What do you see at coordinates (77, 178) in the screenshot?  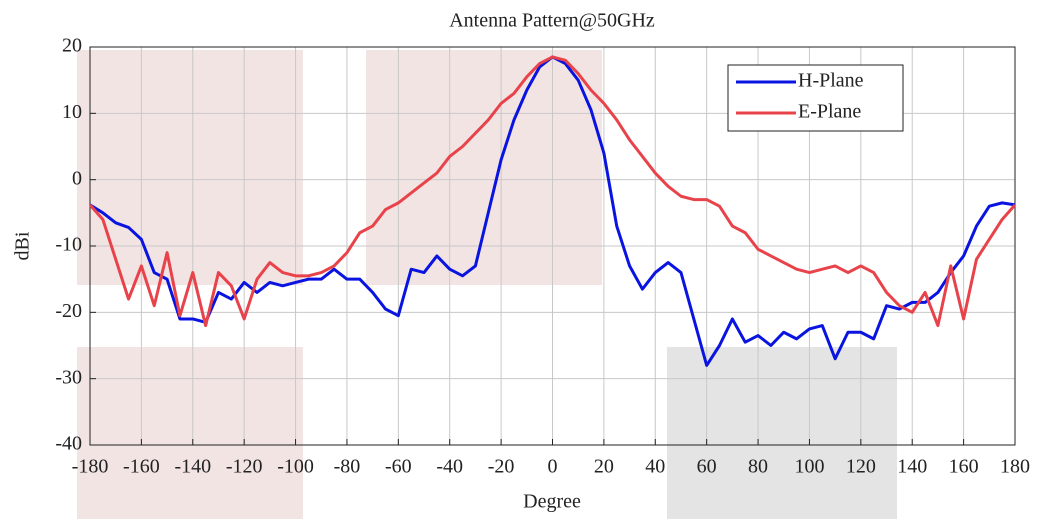 I see `y-tick-label: 0` at bounding box center [77, 178].